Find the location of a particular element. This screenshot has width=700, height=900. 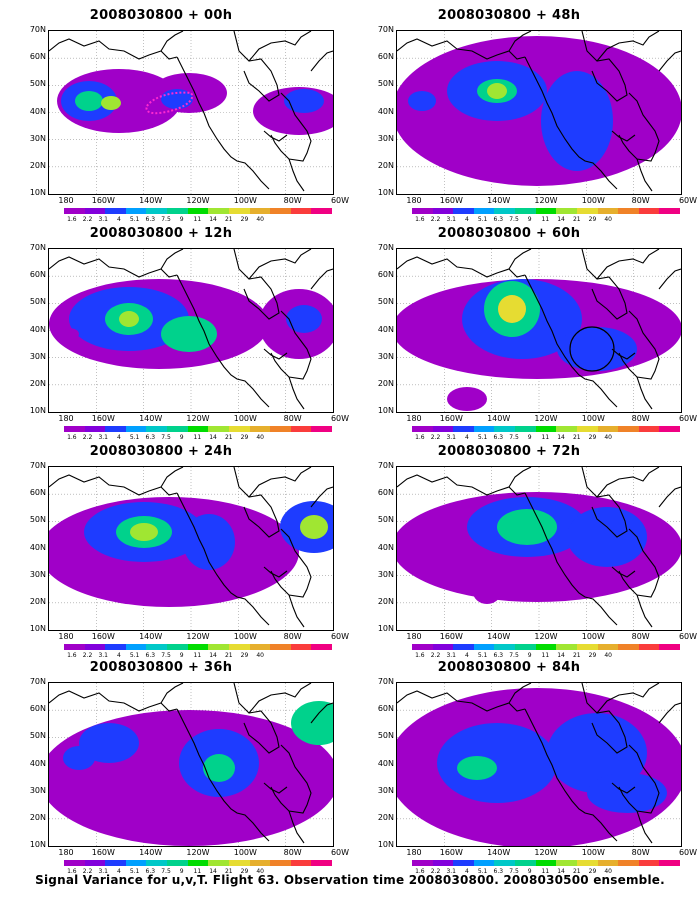

colorbar-label: 3.1 is located at coordinates (451, 437).